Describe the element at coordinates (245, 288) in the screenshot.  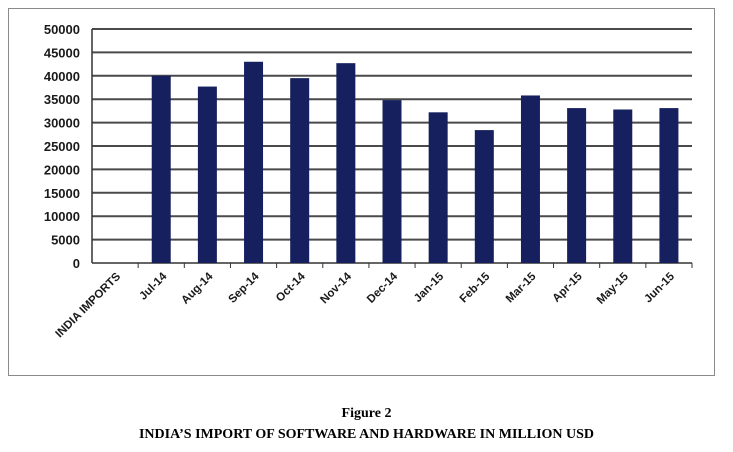
I see `x-tick-label: Sep-14` at that location.